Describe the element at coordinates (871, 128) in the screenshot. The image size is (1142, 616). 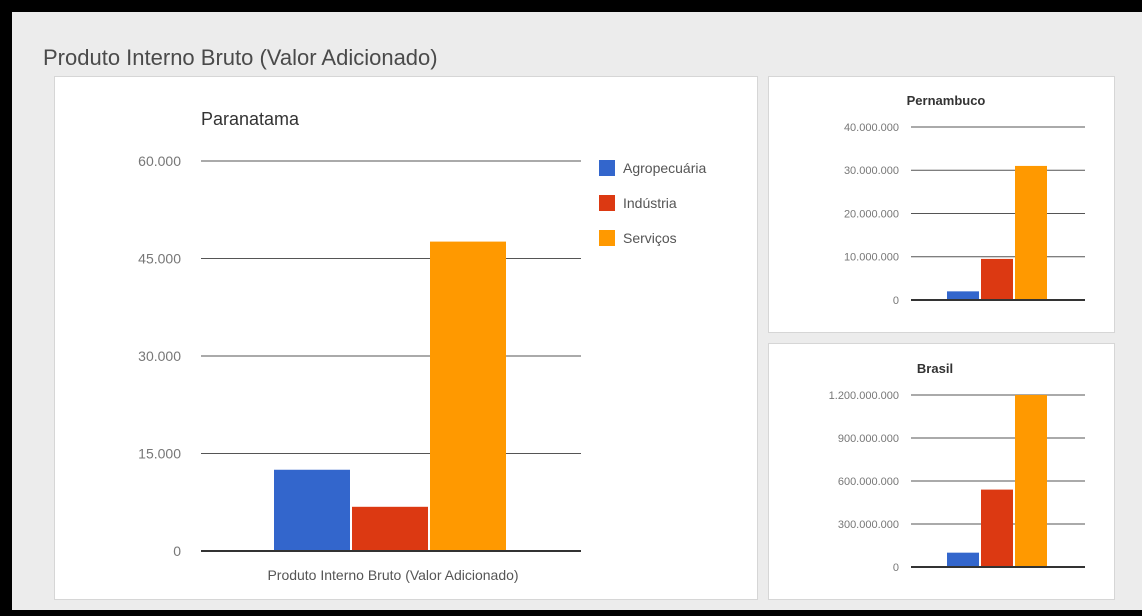
I see `y-tick-label: 40.000.000` at that location.